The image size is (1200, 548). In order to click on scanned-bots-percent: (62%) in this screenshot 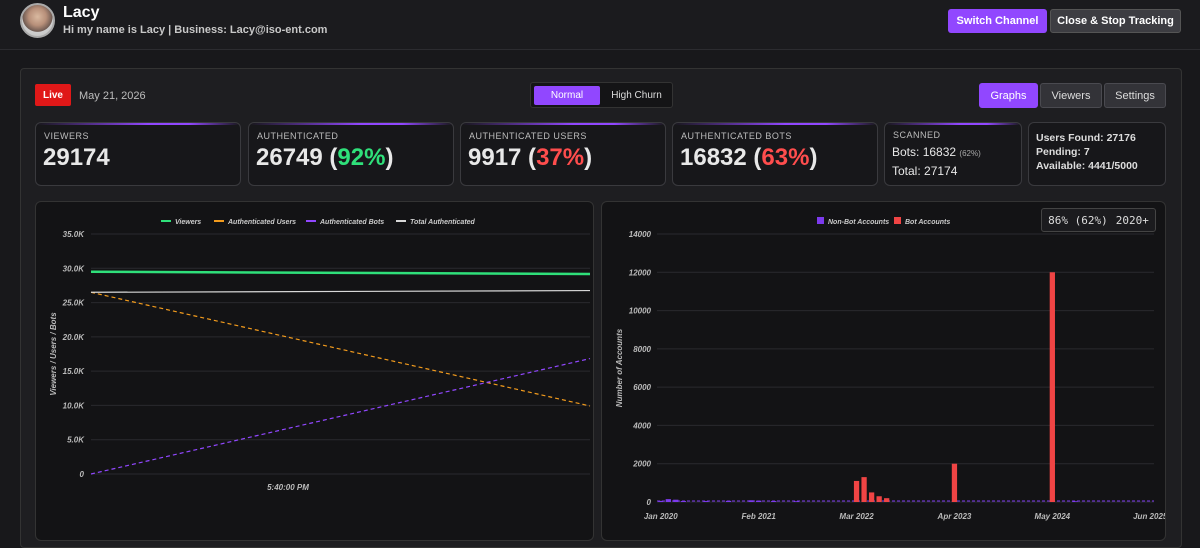, I will do `click(970, 153)`.